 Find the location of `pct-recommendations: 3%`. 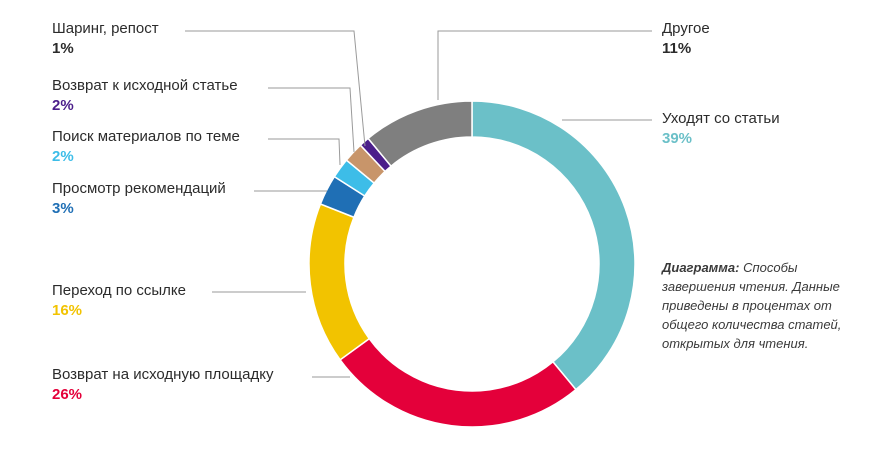

pct-recommendations: 3% is located at coordinates (63, 208).